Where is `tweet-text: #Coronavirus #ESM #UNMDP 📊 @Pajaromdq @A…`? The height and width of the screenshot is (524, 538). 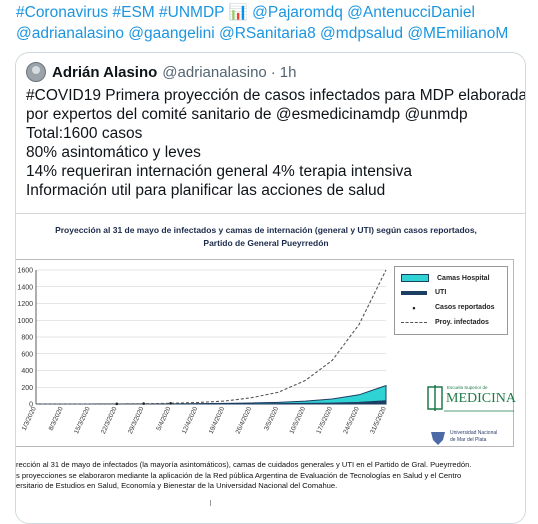 tweet-text: #Coronavirus #ESM #UNMDP 📊 @Pajaromdq @A… is located at coordinates (276, 23).